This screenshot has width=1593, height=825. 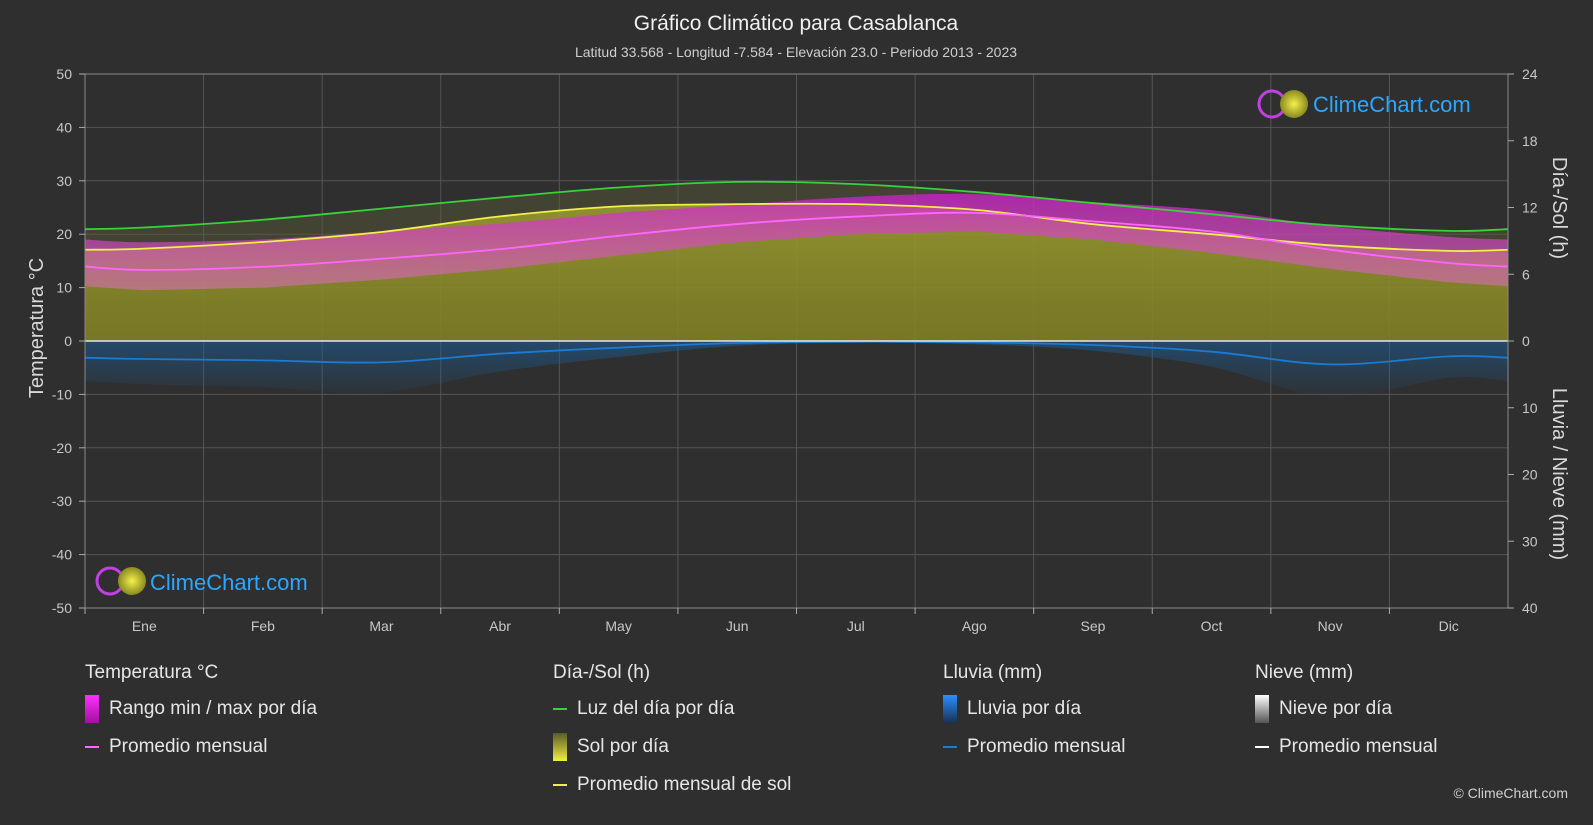 I want to click on legend-snow-header: Nieve (mm), so click(x=1304, y=672).